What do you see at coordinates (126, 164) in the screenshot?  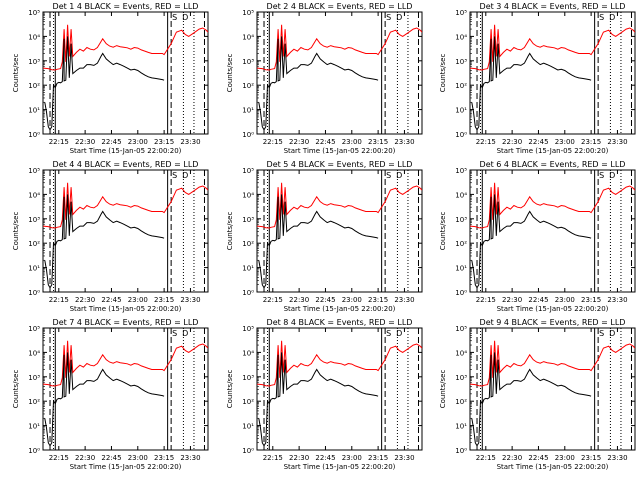 I see `panel-title: Det 4 4 BLACK = Events, RED = LLD` at bounding box center [126, 164].